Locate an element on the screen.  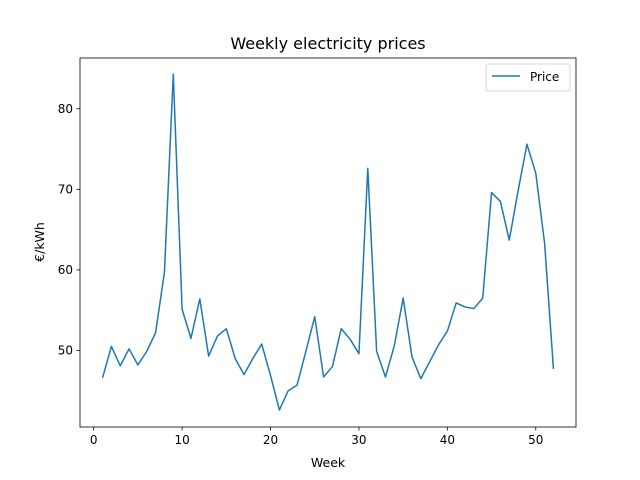
x-tick-label: 50 is located at coordinates (535, 440).